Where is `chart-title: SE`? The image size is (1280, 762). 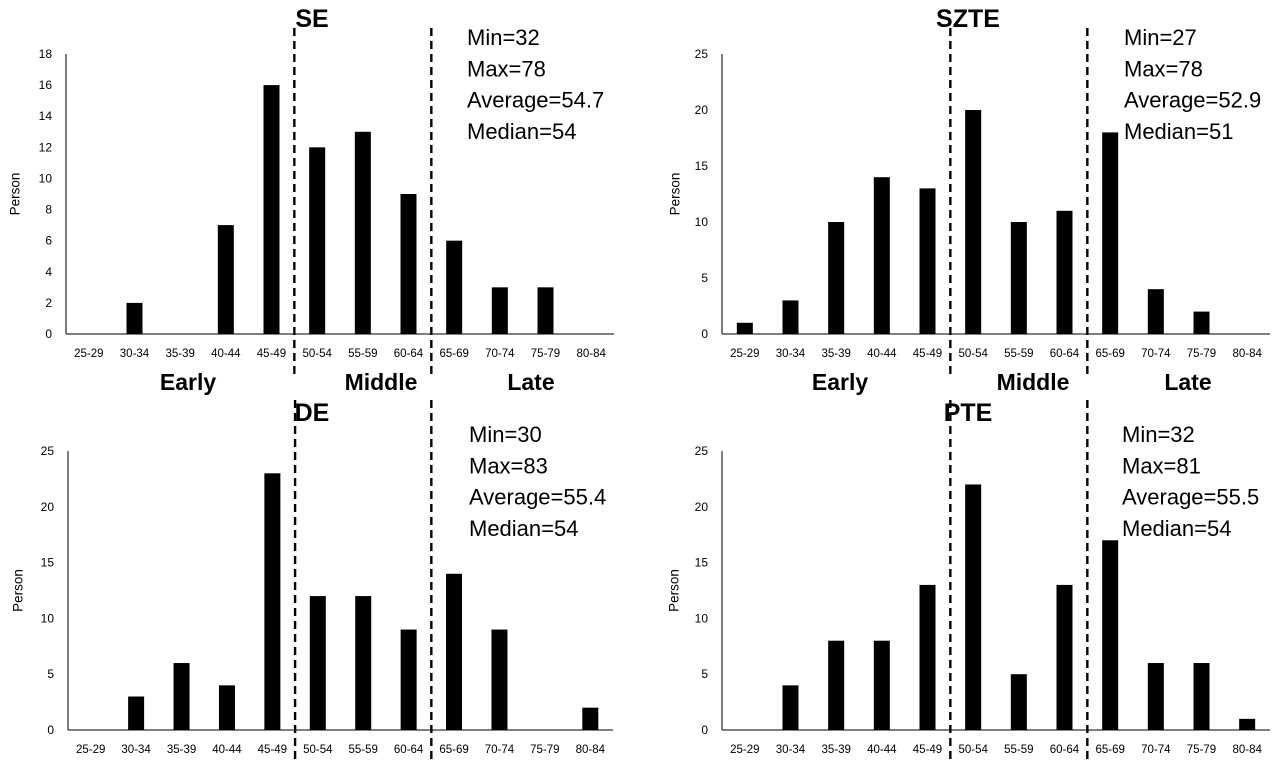
chart-title: SE is located at coordinates (311, 19).